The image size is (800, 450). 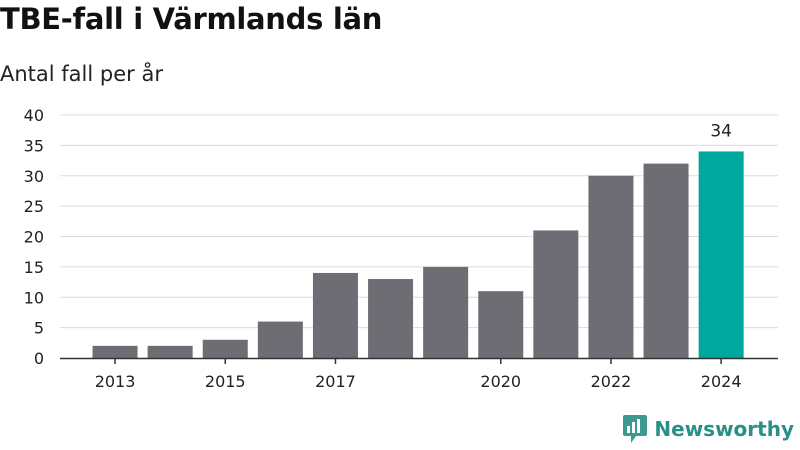 I want to click on x-tick-label: 2013, so click(x=115, y=381).